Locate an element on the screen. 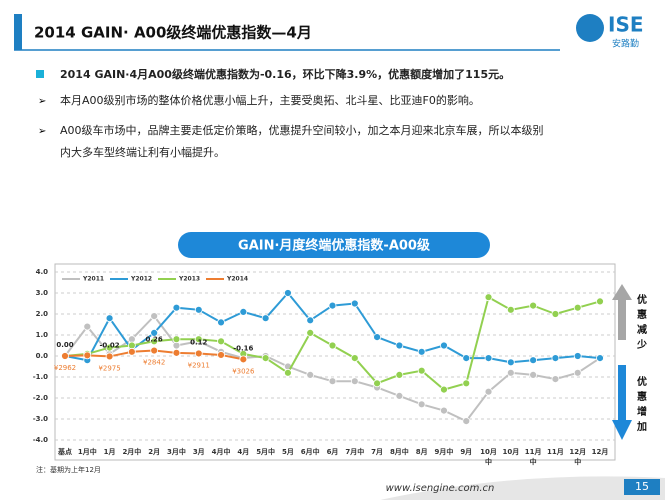  footer-url: www.isengine.com.cn is located at coordinates (440, 488).